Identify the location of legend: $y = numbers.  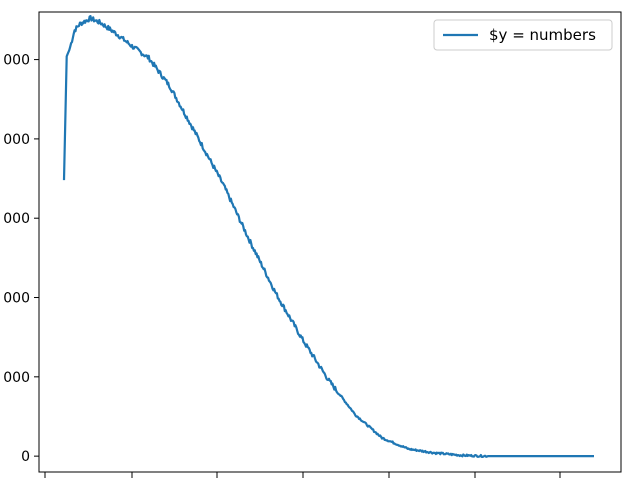
(523, 35).